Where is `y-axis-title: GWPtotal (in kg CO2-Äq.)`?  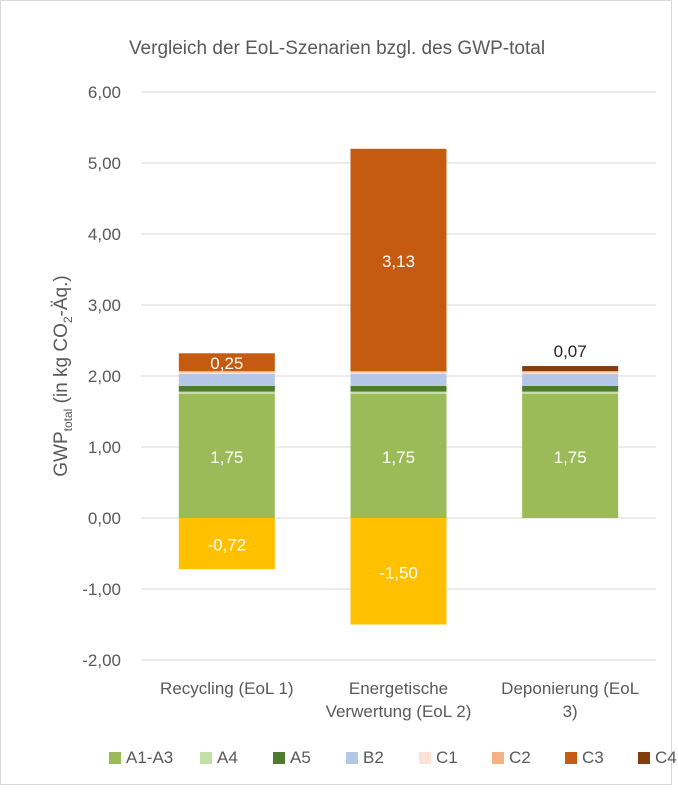 y-axis-title: GWPtotal (in kg CO2-Äq.) is located at coordinates (63, 375).